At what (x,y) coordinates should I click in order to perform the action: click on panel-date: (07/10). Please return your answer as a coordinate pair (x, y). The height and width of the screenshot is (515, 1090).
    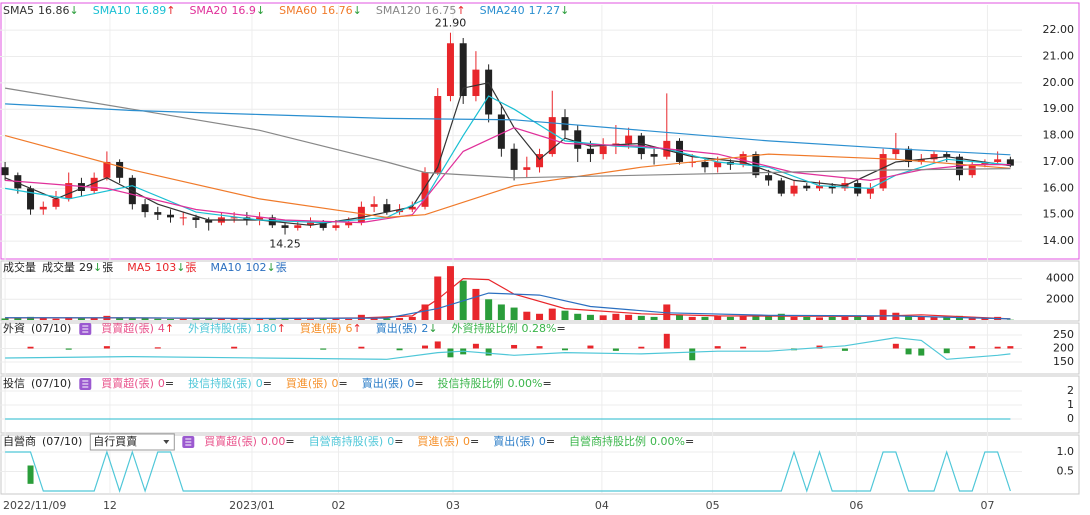
    Looking at the image, I should click on (51, 383).